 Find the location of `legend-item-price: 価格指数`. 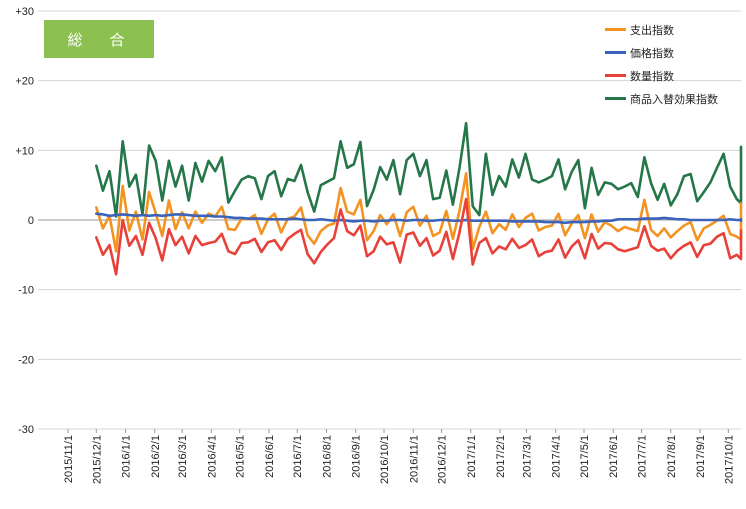

legend-item-price: 価格指数 is located at coordinates (661, 52).